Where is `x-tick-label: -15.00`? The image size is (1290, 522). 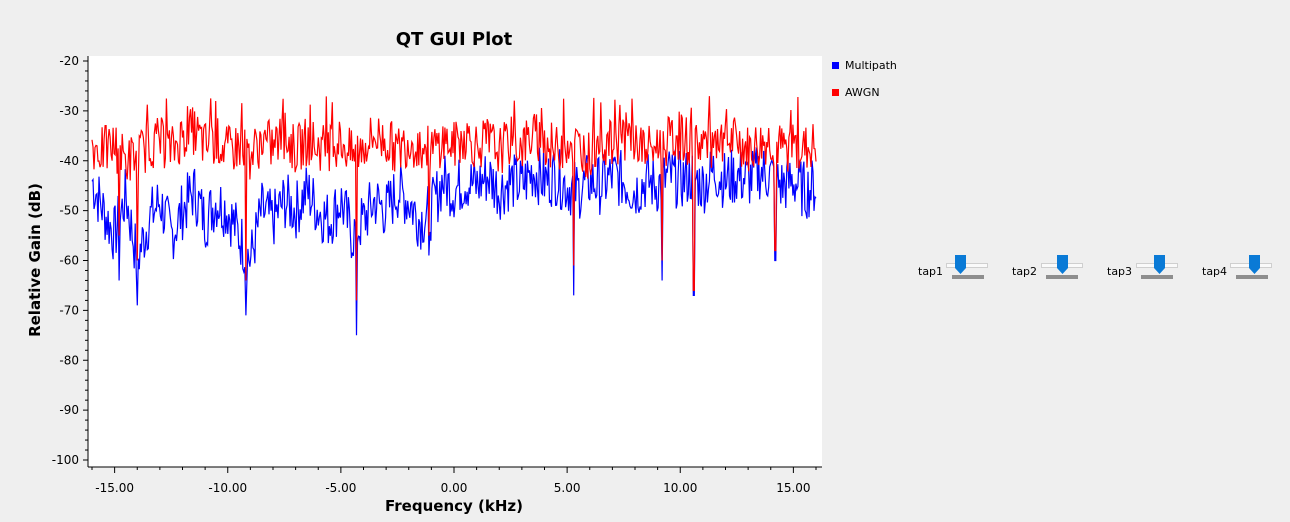
x-tick-label: -15.00 is located at coordinates (114, 488).